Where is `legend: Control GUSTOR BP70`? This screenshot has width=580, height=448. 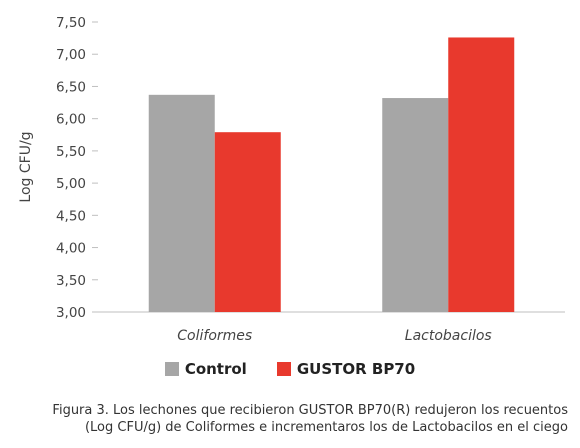 legend: Control GUSTOR BP70 is located at coordinates (290, 369).